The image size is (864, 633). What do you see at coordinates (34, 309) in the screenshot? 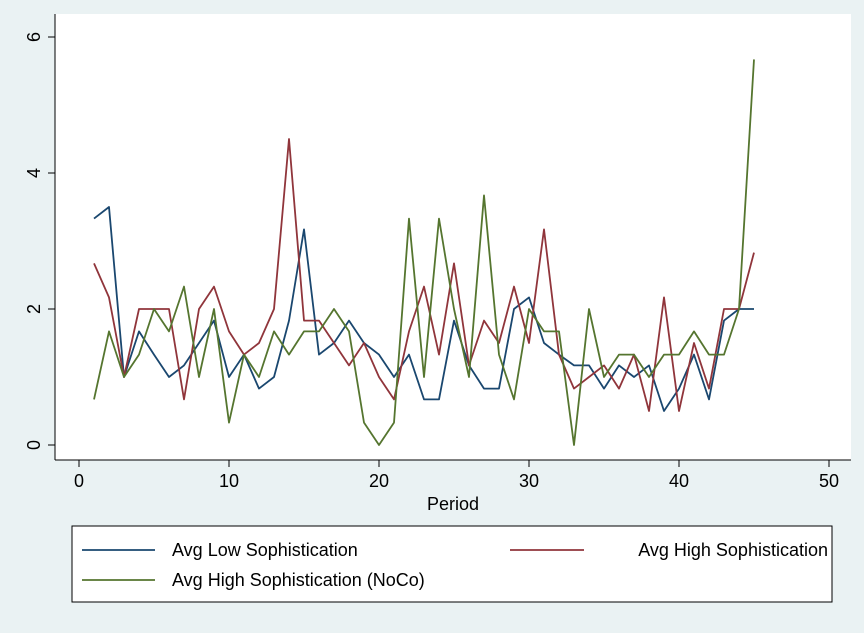
I see `y-tick-label: 2` at bounding box center [34, 309].